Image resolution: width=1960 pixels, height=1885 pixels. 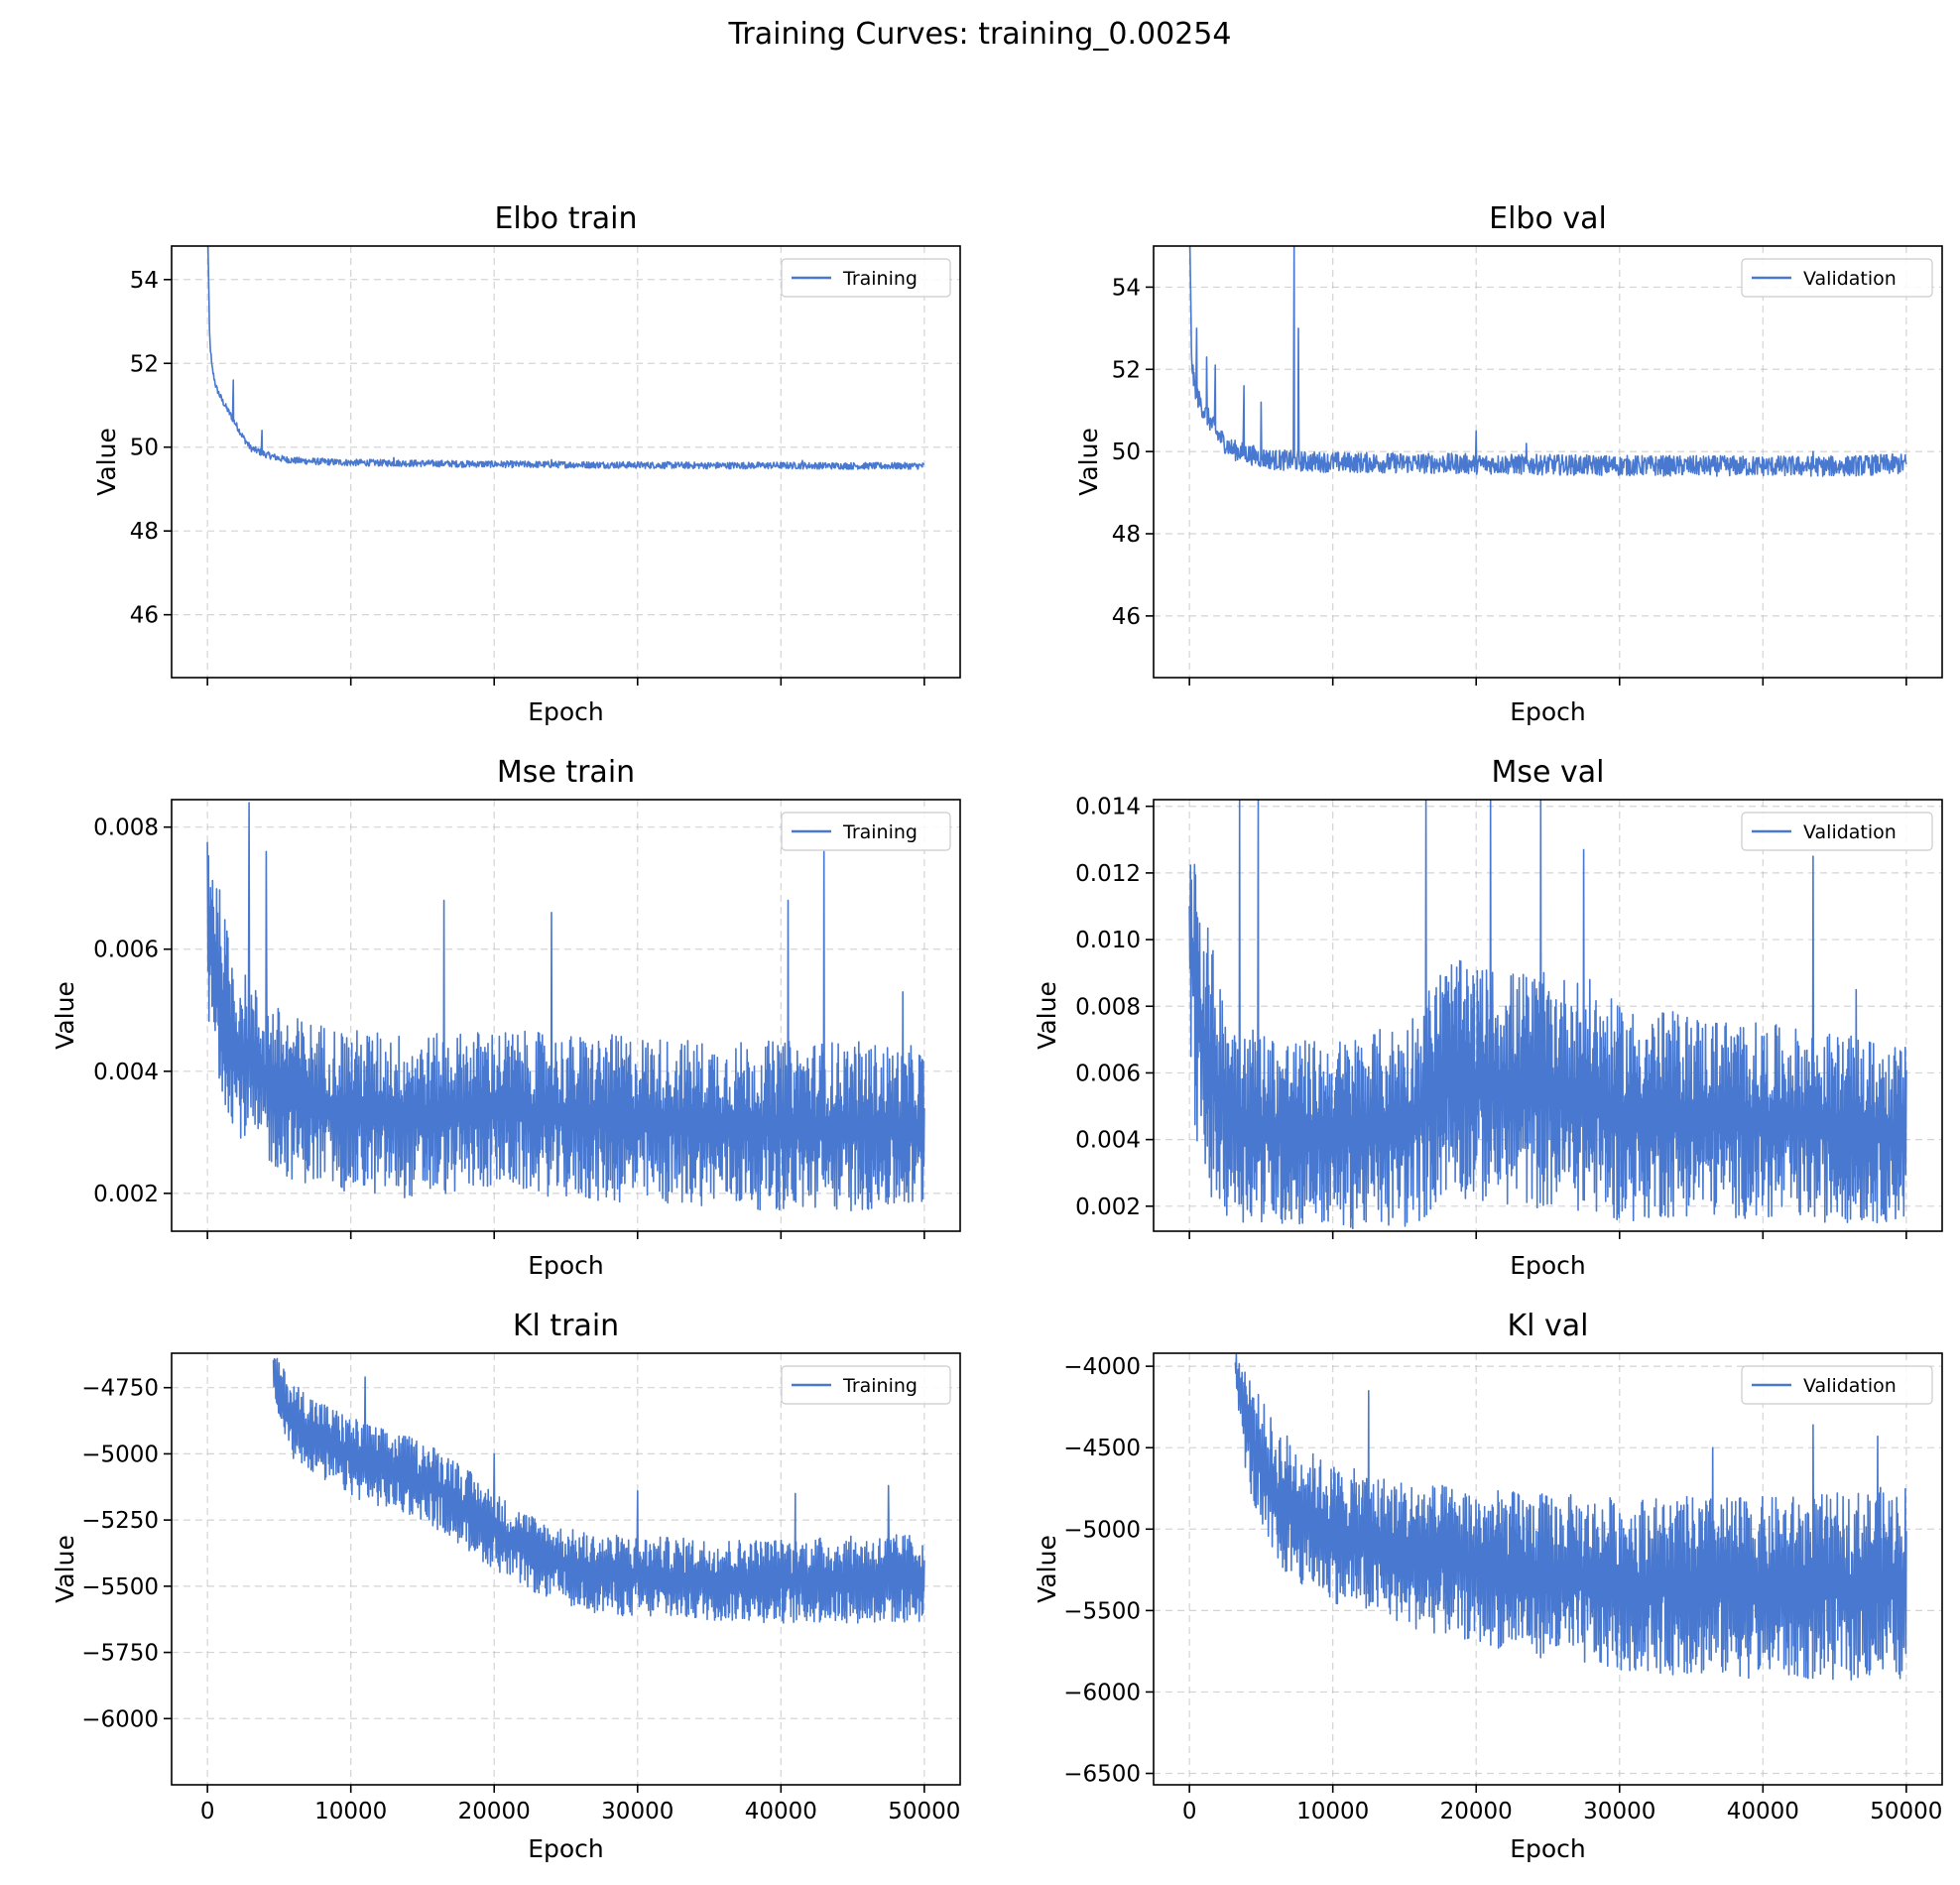 What do you see at coordinates (1548, 218) in the screenshot?
I see `panel-title: Elbo val` at bounding box center [1548, 218].